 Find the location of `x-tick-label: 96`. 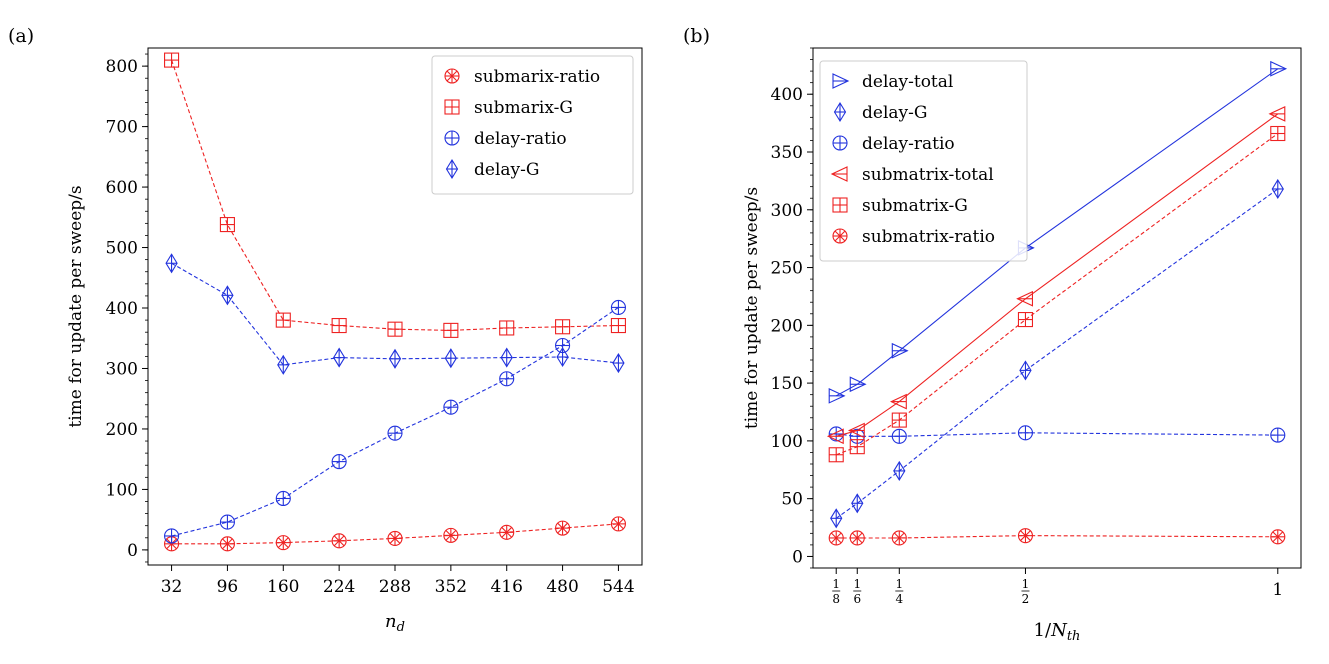

x-tick-label: 96 is located at coordinates (228, 587).